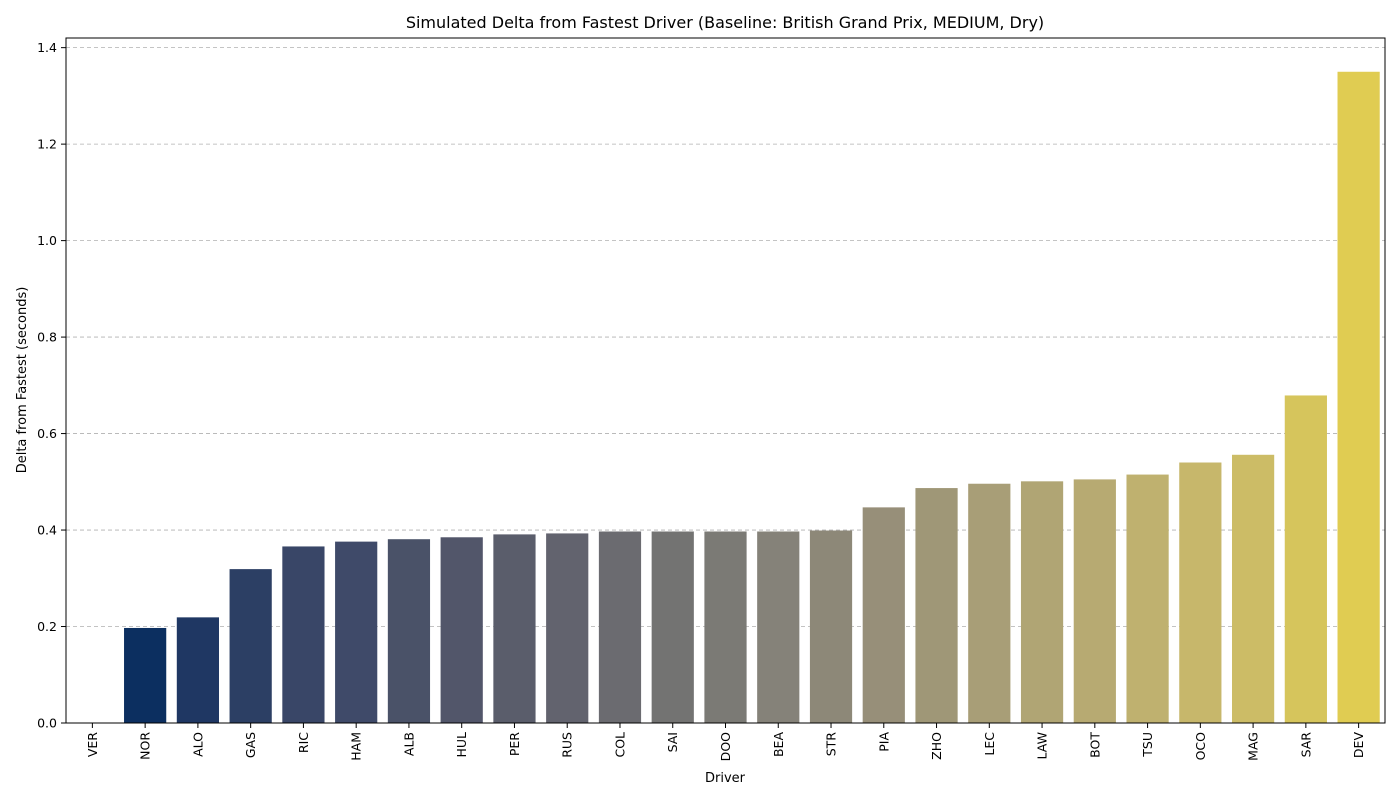  What do you see at coordinates (1253, 588) in the screenshot?
I see `bar-mag` at bounding box center [1253, 588].